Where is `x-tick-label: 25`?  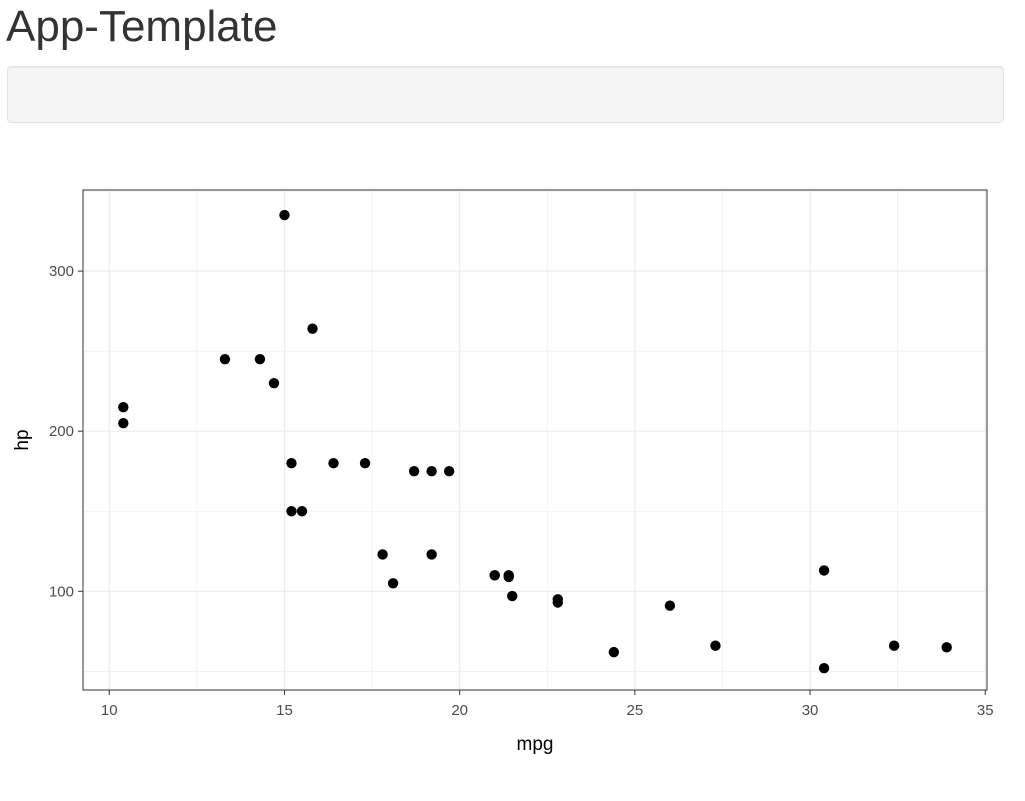 x-tick-label: 25 is located at coordinates (635, 710).